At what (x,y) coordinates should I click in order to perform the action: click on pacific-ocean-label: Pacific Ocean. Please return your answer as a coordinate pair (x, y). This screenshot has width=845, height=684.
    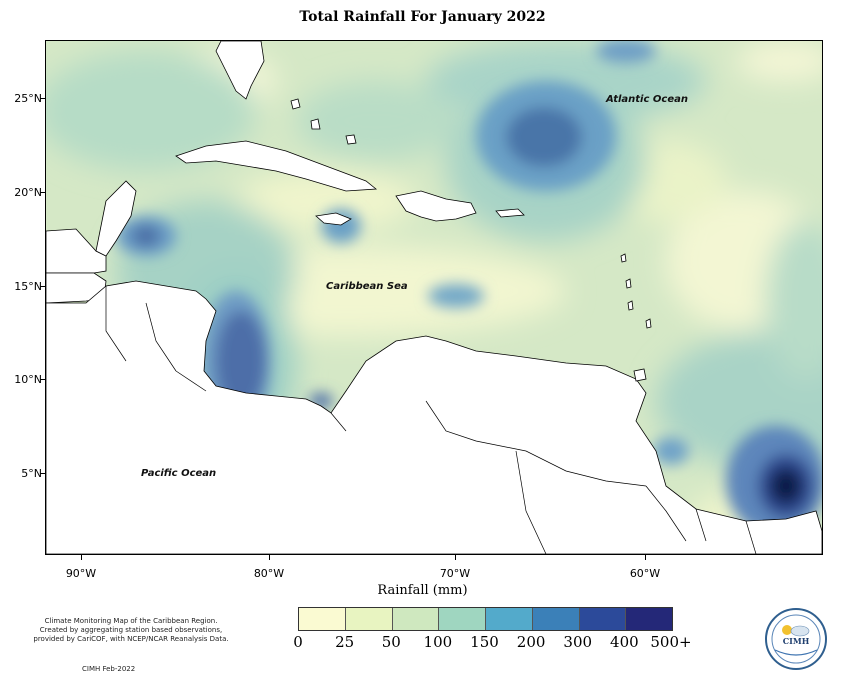
    Looking at the image, I should click on (179, 473).